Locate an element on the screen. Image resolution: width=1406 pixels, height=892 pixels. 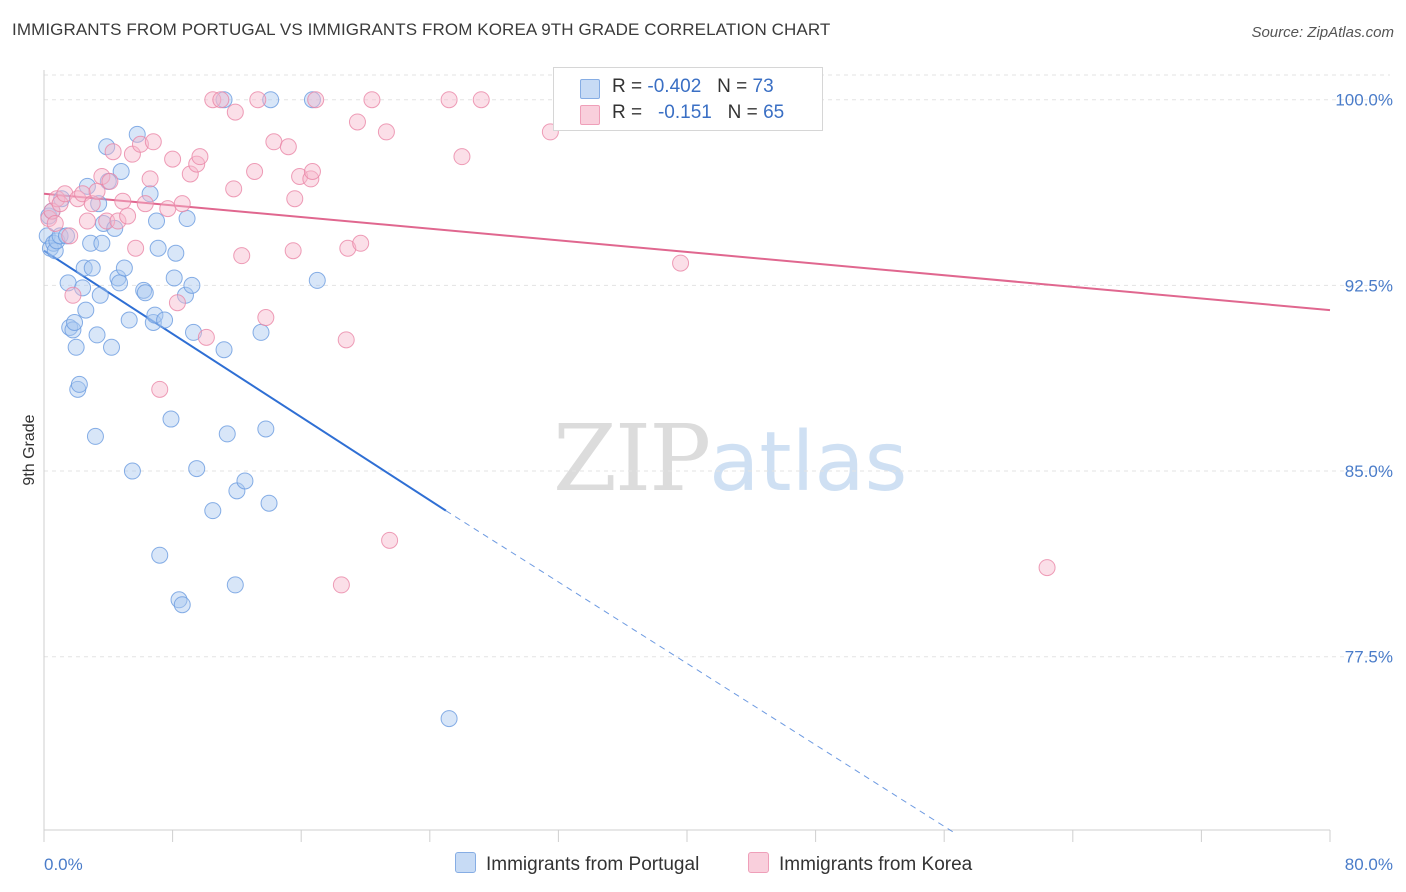
legend-n-label: N = is located at coordinates (742, 112).